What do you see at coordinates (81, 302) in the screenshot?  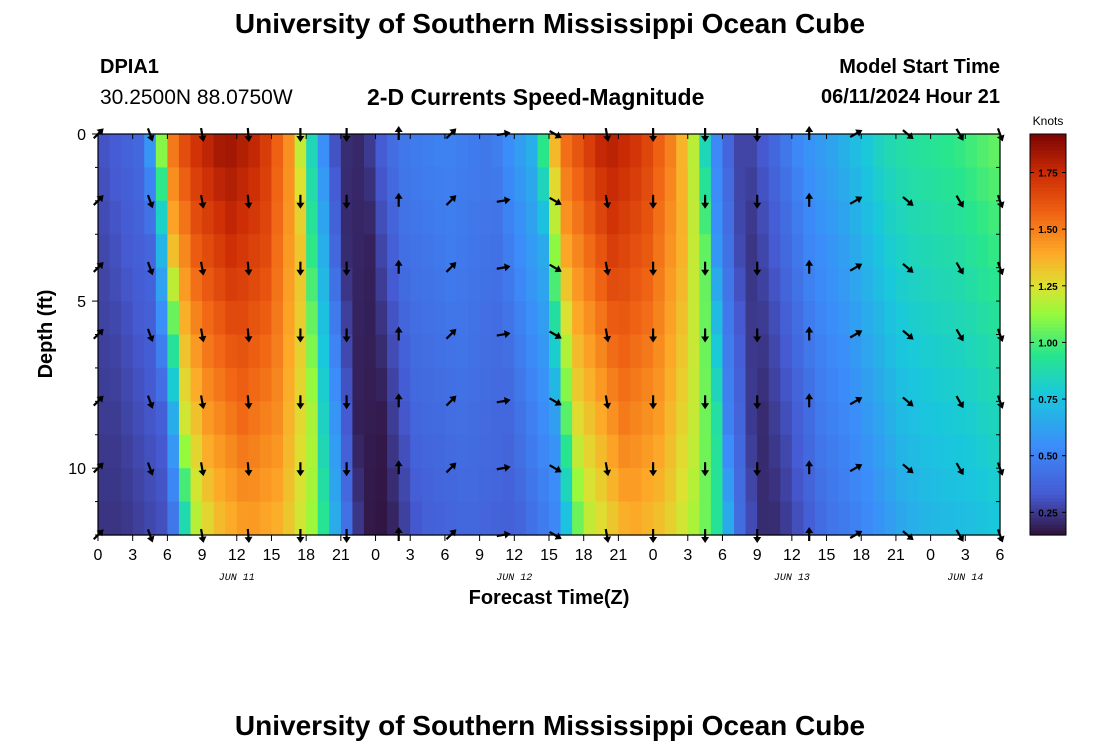 I see `y-tick-label: 5` at bounding box center [81, 302].